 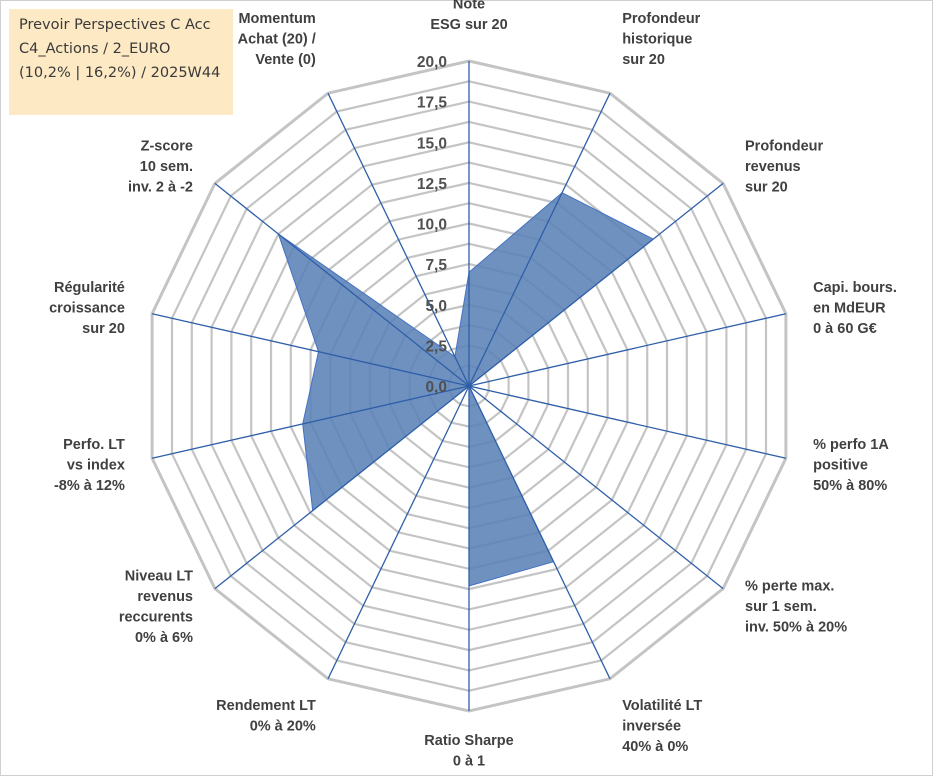 I want to click on axis-label: Capi. bours. en MdEUR 0 à 60 G€, so click(x=855, y=308).